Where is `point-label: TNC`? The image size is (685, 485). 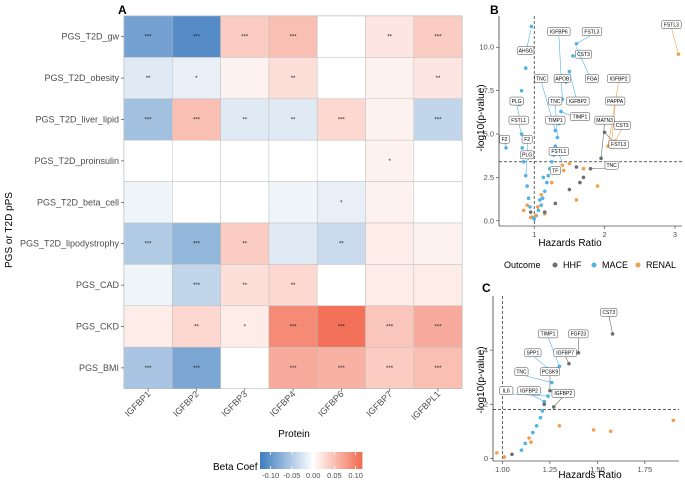 point-label: TNC is located at coordinates (555, 102).